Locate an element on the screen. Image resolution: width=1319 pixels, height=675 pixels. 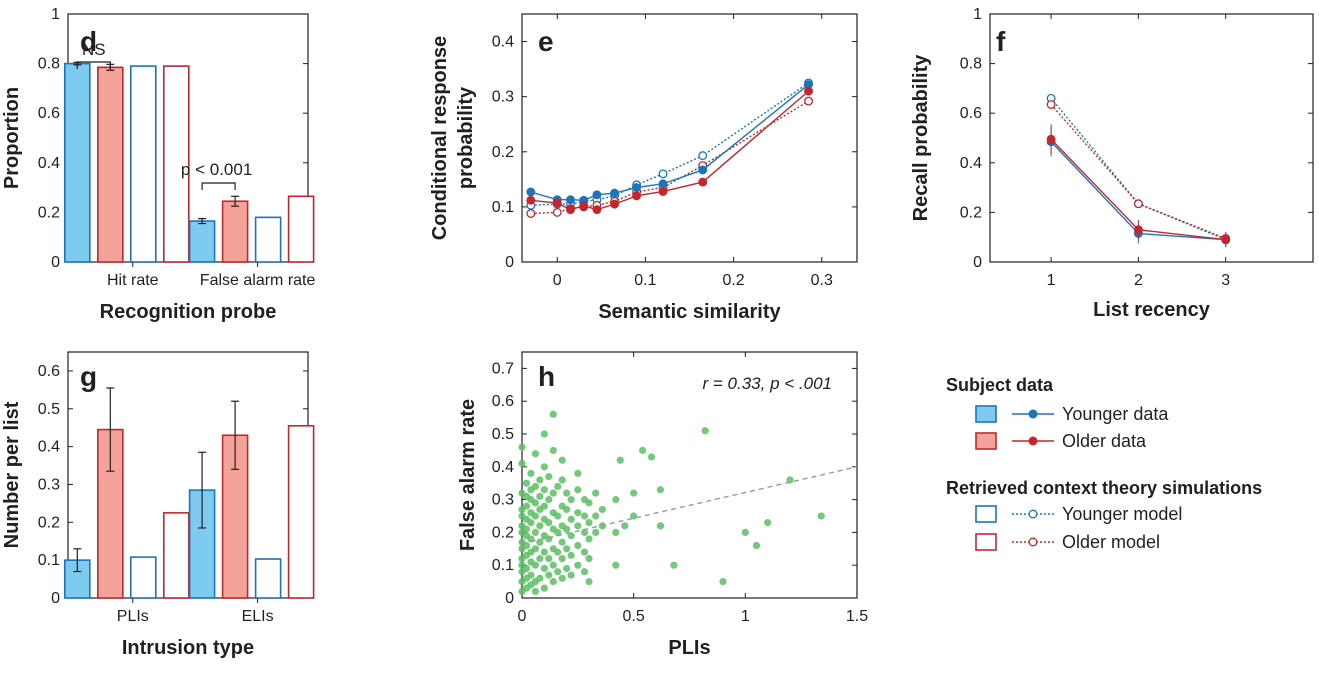
panel-h-frame is located at coordinates (689, 475).